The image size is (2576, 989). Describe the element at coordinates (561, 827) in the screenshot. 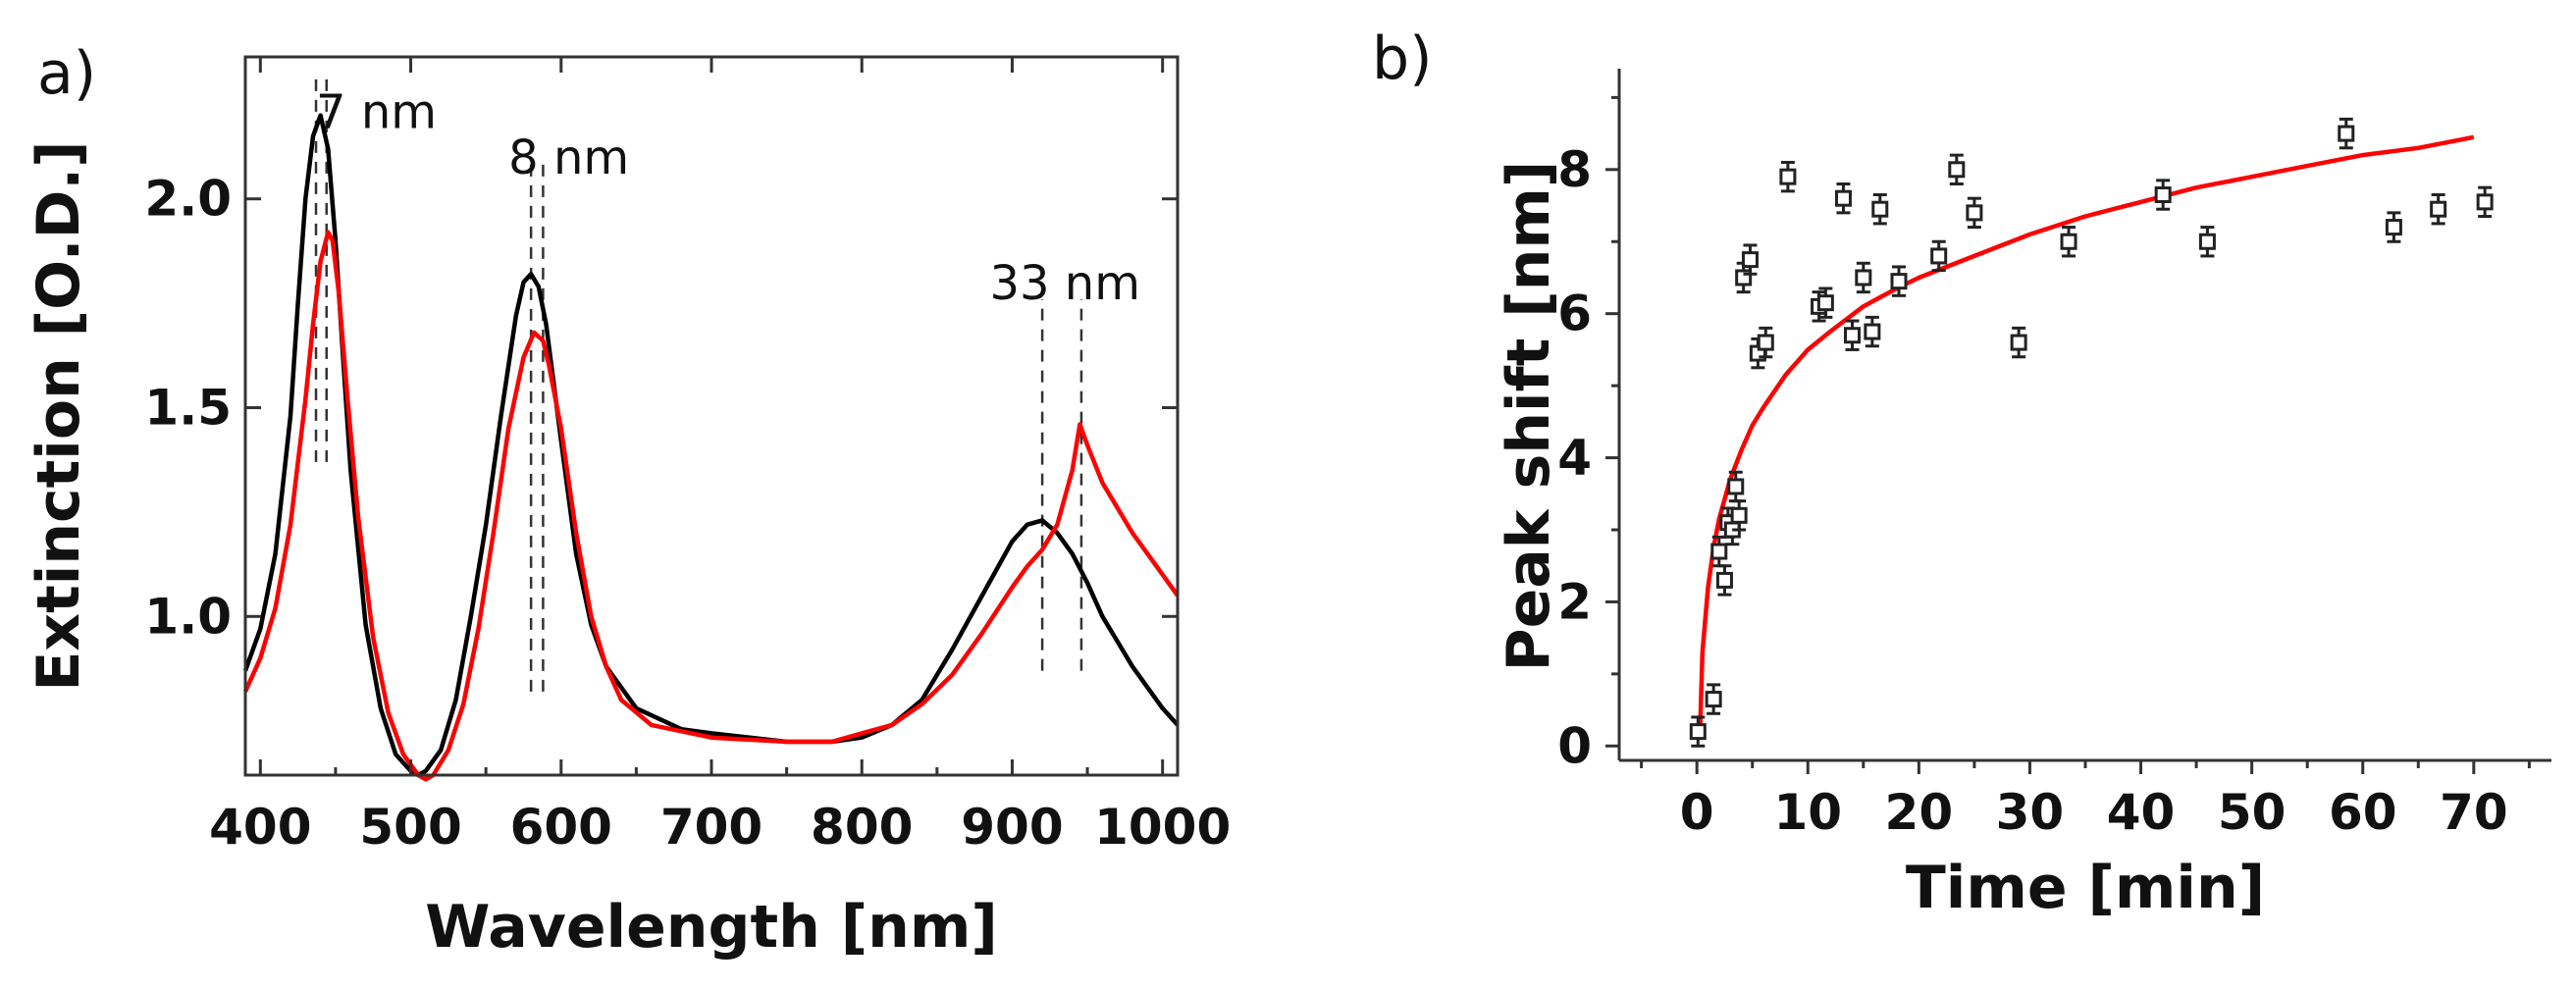

I see `a-x-tick-label: 600` at that location.